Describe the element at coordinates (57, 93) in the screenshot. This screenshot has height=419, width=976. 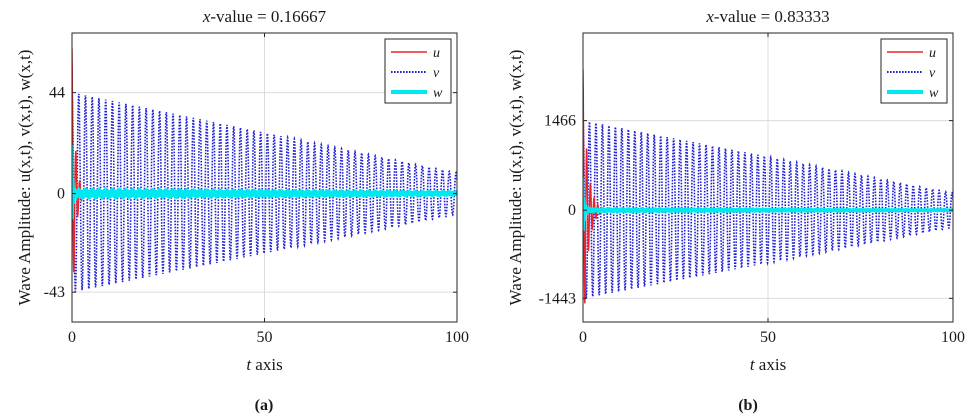
I see `y-tick-label: 44` at that location.